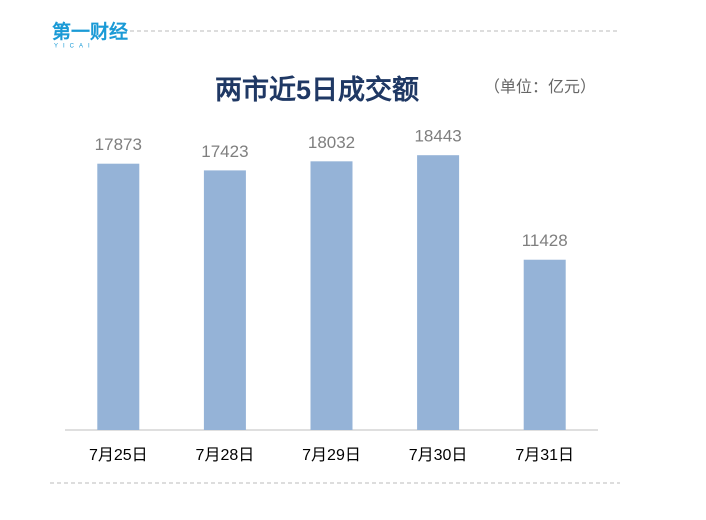 This screenshot has height=520, width=706. What do you see at coordinates (118, 144) in the screenshot?
I see `value-label: 17873` at bounding box center [118, 144].